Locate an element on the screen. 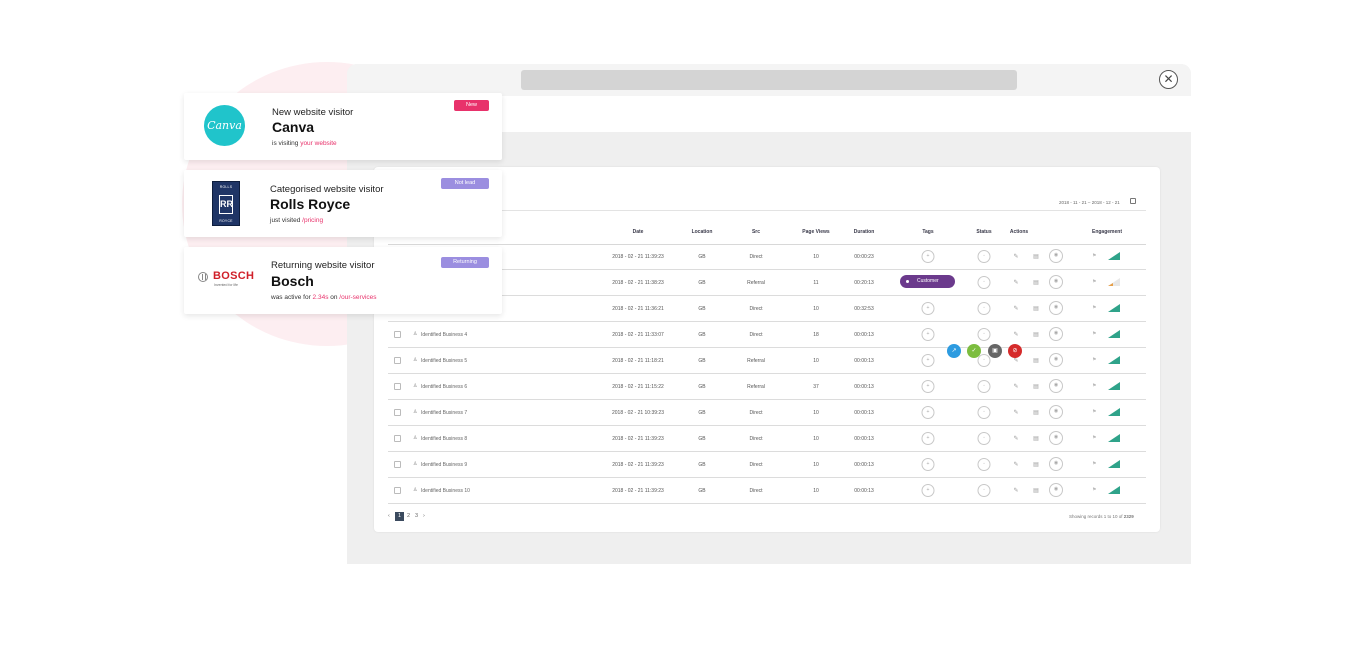  page-2: 2 is located at coordinates (409, 516).